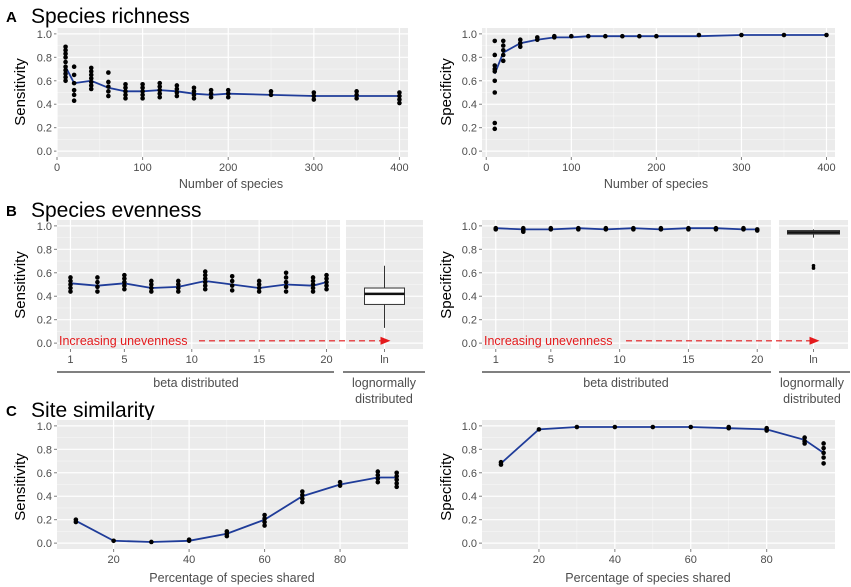  Describe the element at coordinates (20, 285) in the screenshot. I see `y-axis-label: Sensitivity` at that location.